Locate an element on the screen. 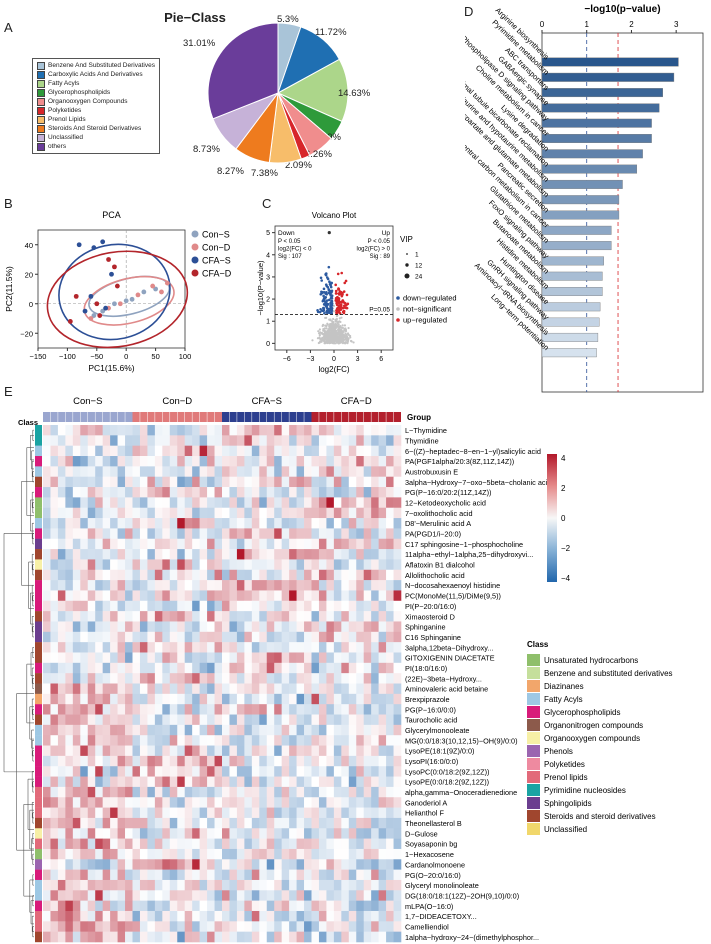 The height and width of the screenshot is (944, 711). heatmap-row-label: LysoPC(0:0/18:2(9Z,12Z)) is located at coordinates (447, 771).